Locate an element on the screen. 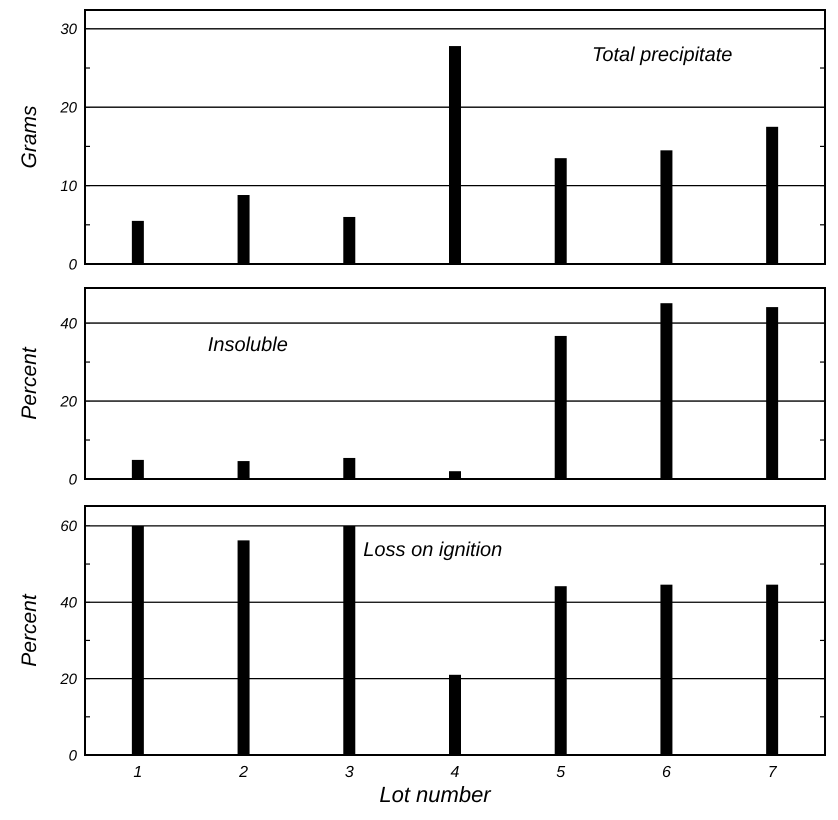 The width and height of the screenshot is (838, 820). x-tick-label: 3 is located at coordinates (349, 772).